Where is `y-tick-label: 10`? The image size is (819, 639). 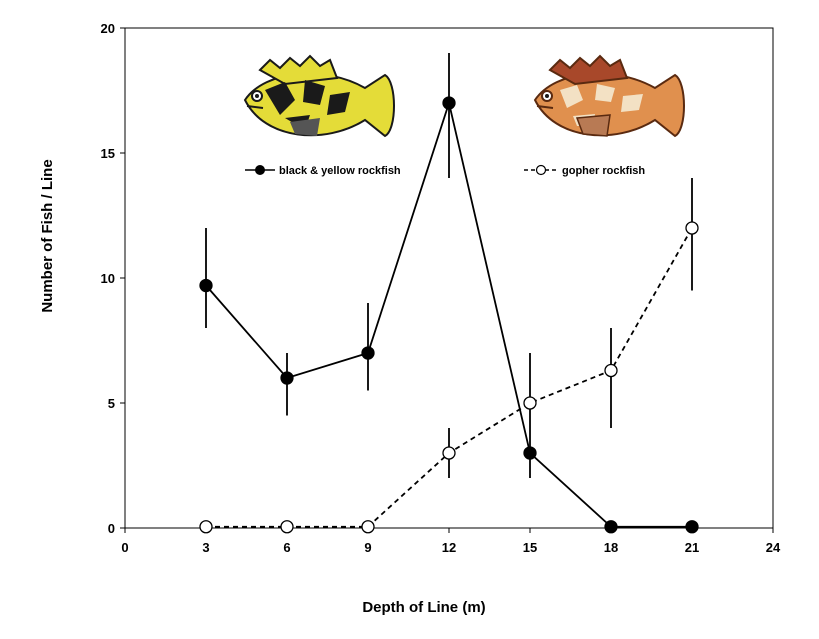 y-tick-label: 10 is located at coordinates (108, 278).